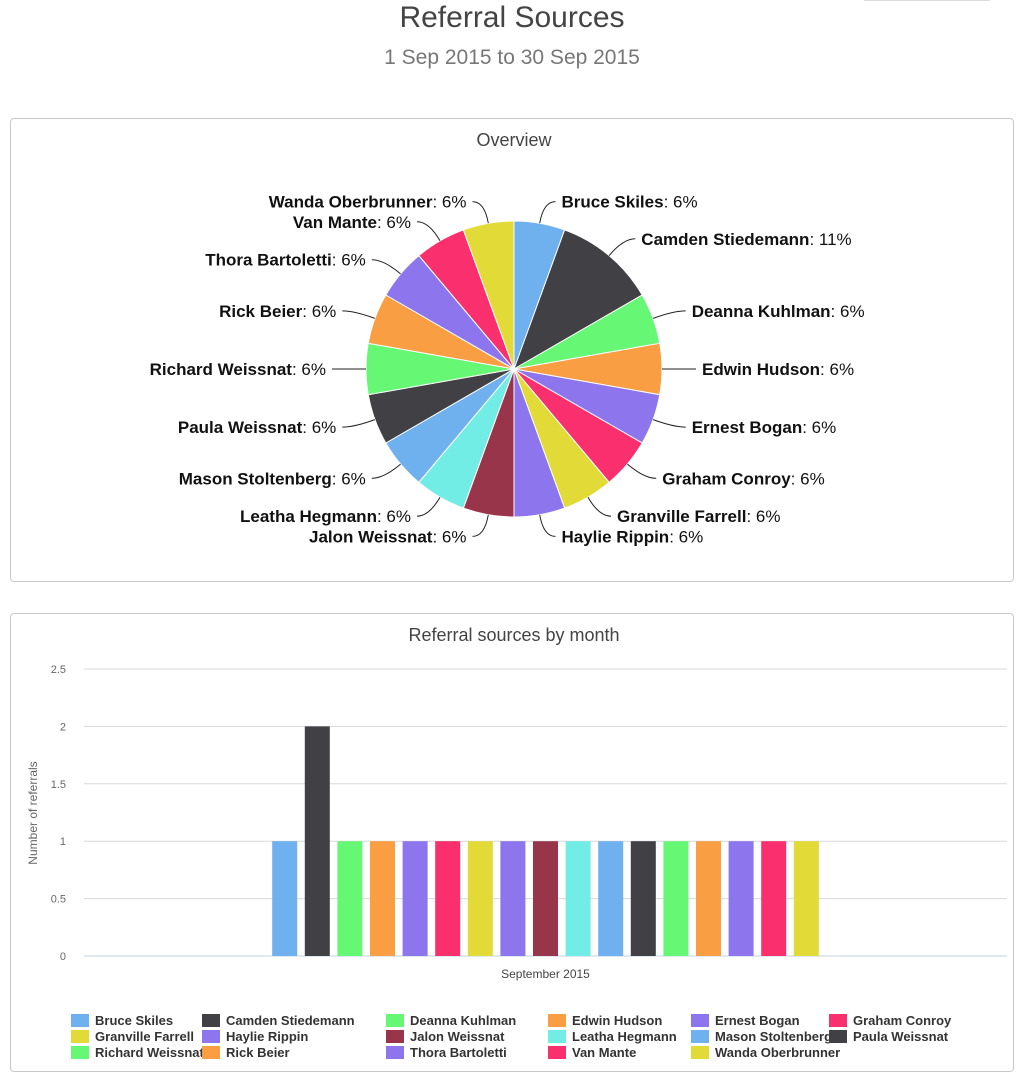 This screenshot has width=1024, height=1079. What do you see at coordinates (463, 1020) in the screenshot?
I see `legend-label: Deanna Kuhlman` at bounding box center [463, 1020].